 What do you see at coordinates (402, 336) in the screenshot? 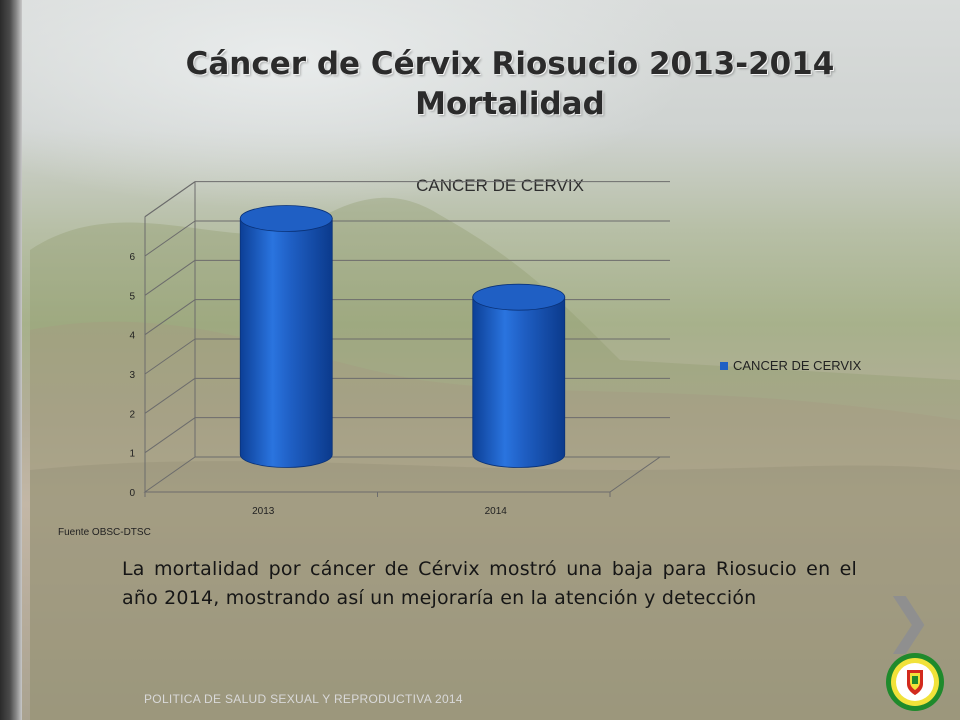
I see `chart-bars` at bounding box center [402, 336].